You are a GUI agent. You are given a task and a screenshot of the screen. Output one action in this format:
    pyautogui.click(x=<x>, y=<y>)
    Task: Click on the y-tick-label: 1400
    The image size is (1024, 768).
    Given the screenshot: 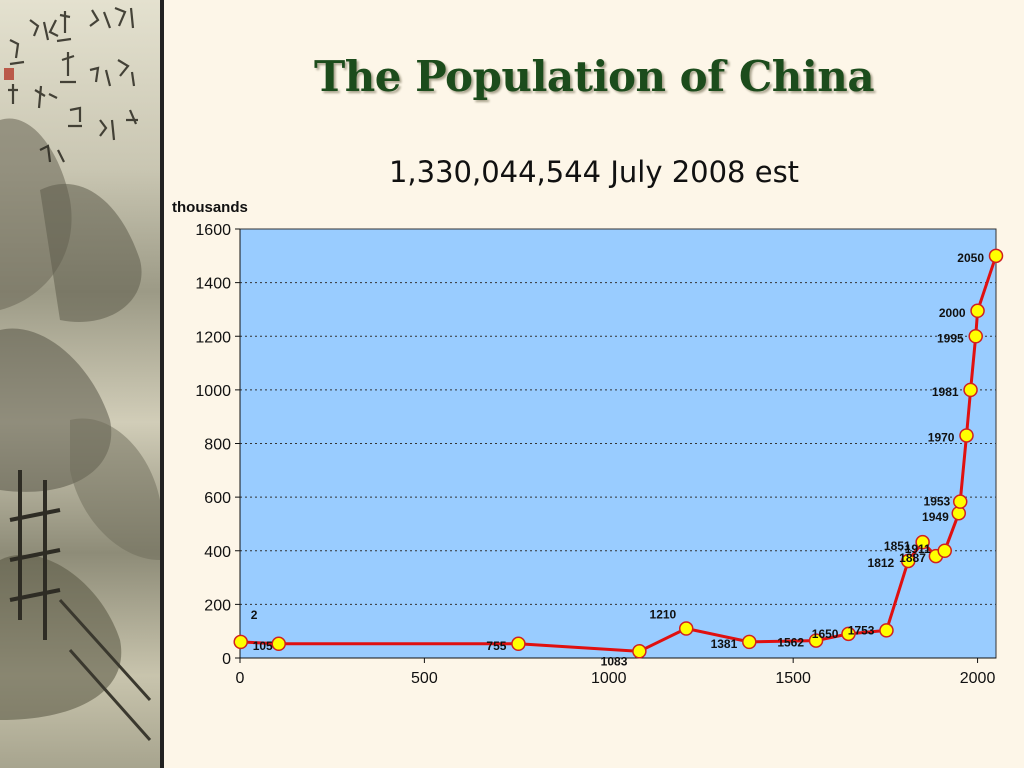 What is the action you would take?
    pyautogui.click(x=213, y=284)
    